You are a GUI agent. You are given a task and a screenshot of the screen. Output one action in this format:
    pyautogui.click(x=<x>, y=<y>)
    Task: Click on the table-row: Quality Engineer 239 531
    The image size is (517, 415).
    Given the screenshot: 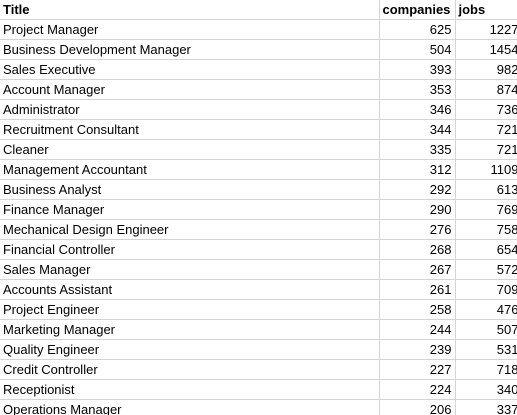 What is the action you would take?
    pyautogui.click(x=258, y=349)
    